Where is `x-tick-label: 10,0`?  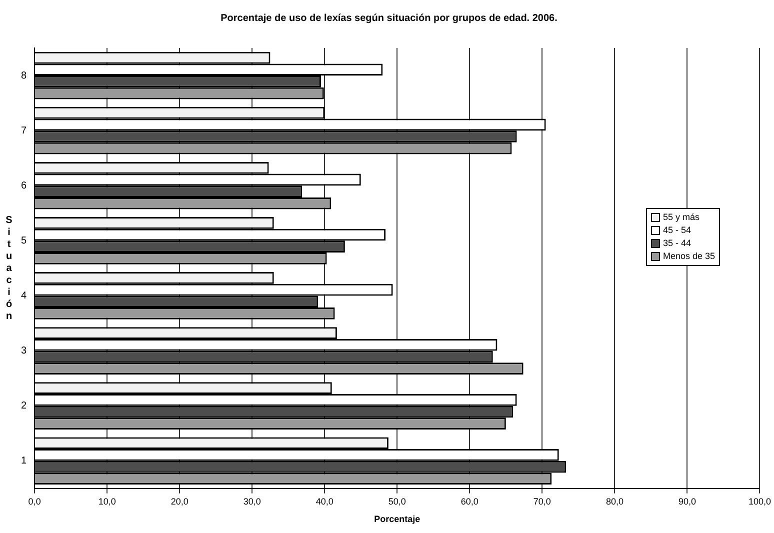
x-tick-label: 10,0 is located at coordinates (107, 501).